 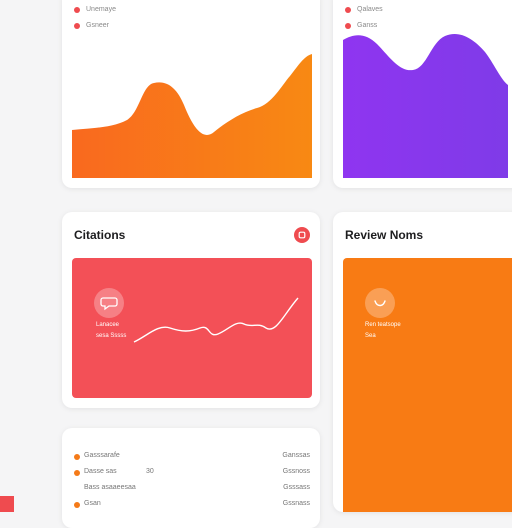 What do you see at coordinates (101, 9) in the screenshot?
I see `legend-label: Unemaye` at bounding box center [101, 9].